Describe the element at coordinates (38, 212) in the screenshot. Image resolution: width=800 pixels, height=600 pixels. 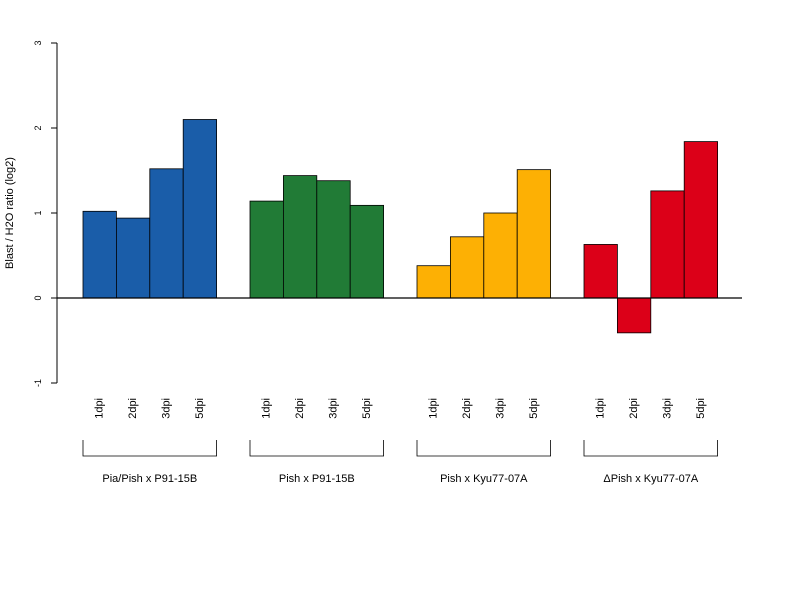
I see `y-tick-label: 1` at that location.